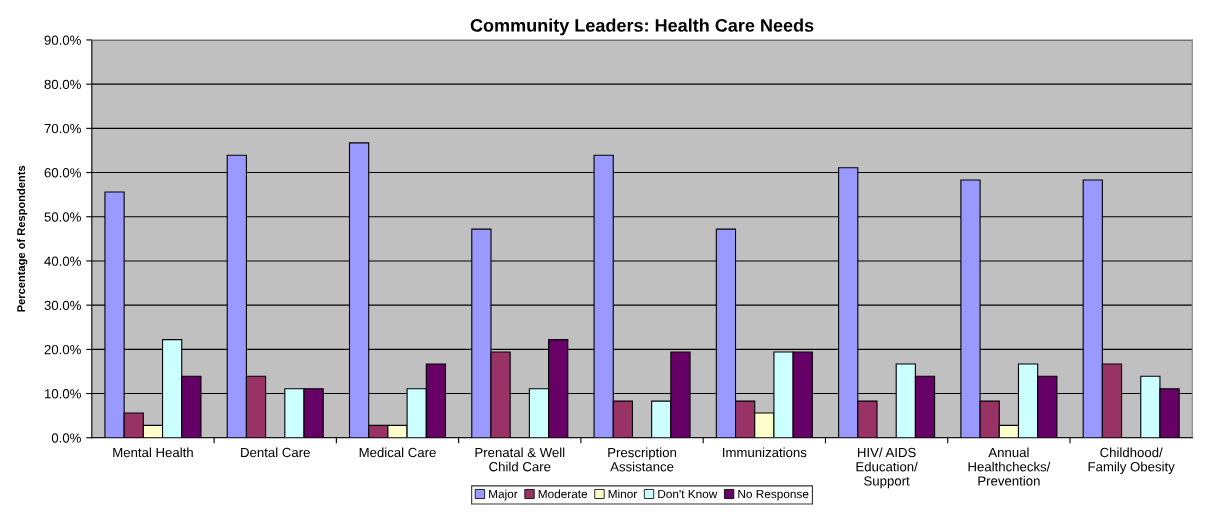 The height and width of the screenshot is (512, 1208). I want to click on y-tick-label: 90.0%, so click(62, 40).